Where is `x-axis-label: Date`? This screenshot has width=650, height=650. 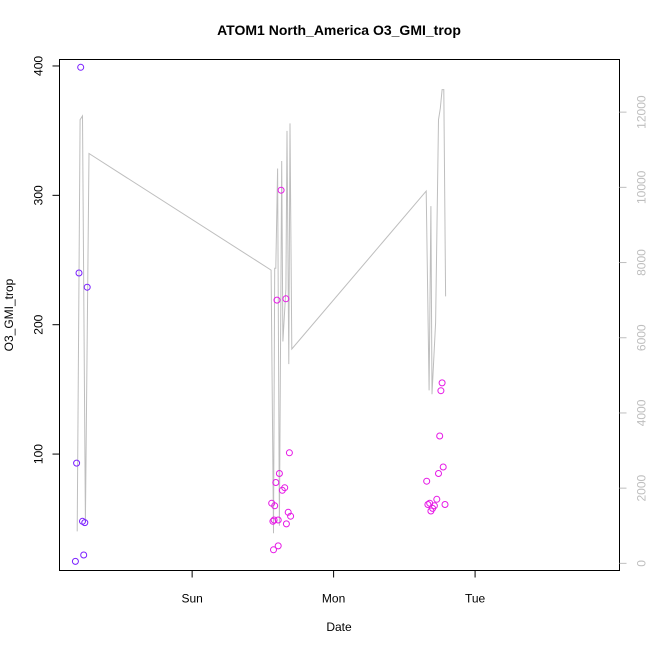 x-axis-label: Date is located at coordinates (339, 627).